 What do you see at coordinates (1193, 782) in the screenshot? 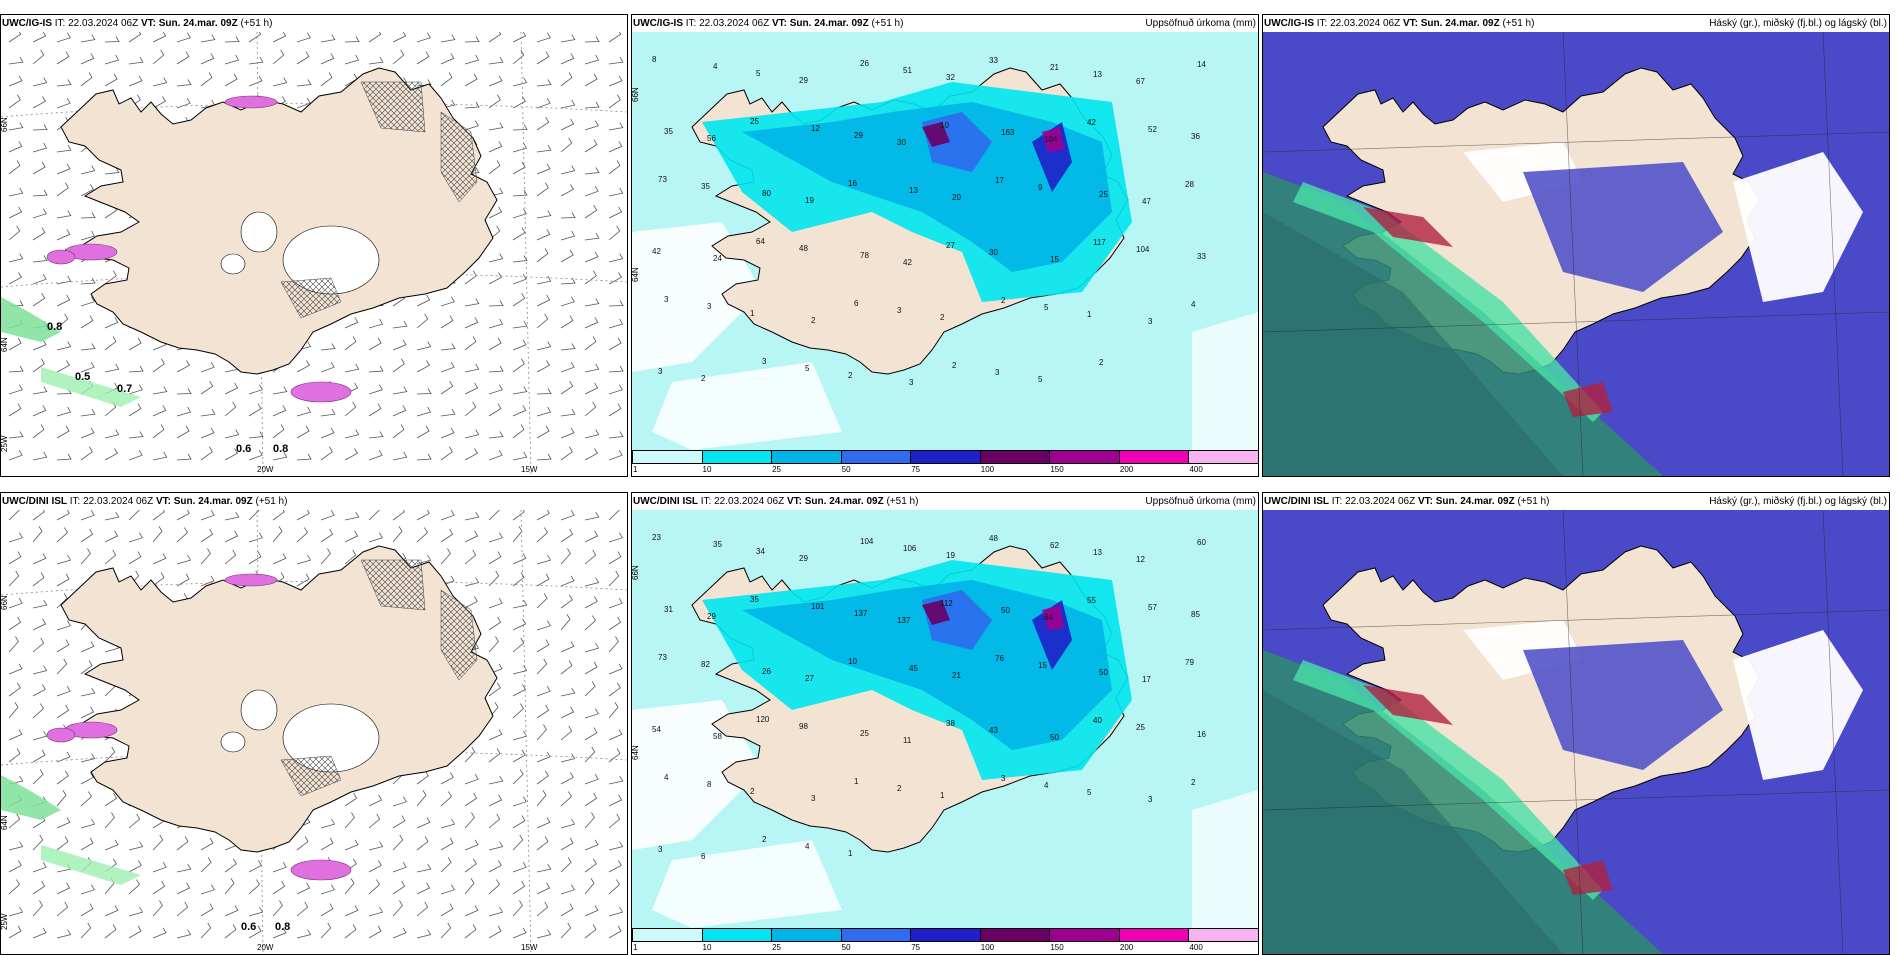
I see `precip-value: 2` at bounding box center [1193, 782].